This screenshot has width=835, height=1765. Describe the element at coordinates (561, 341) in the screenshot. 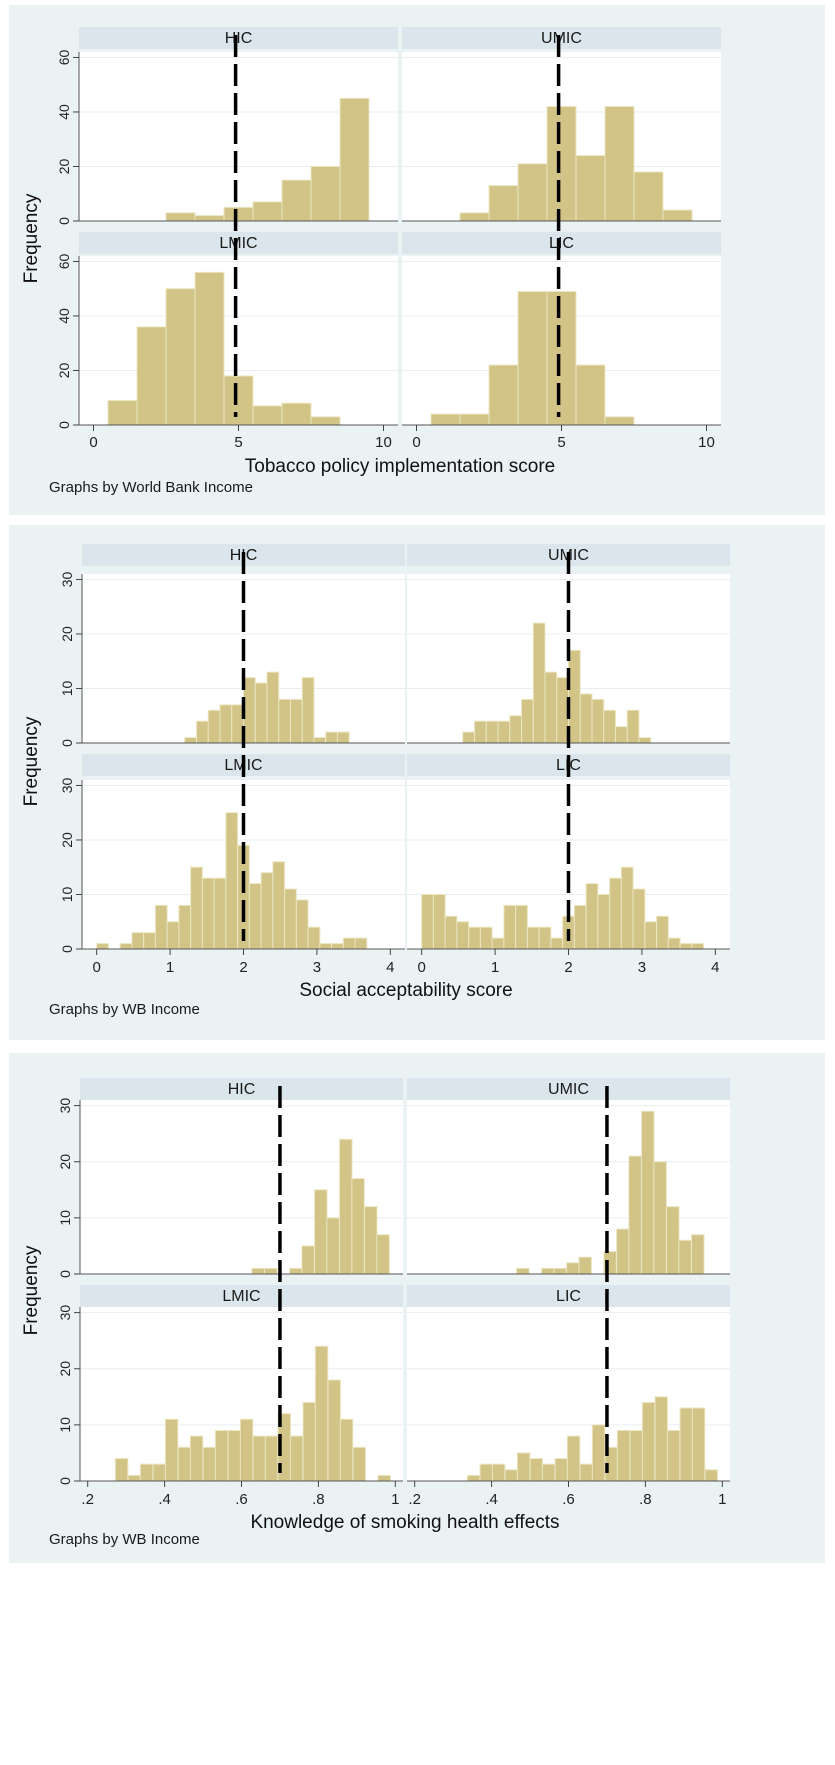

I see `panel-lic: LIC 0 5 10` at that location.